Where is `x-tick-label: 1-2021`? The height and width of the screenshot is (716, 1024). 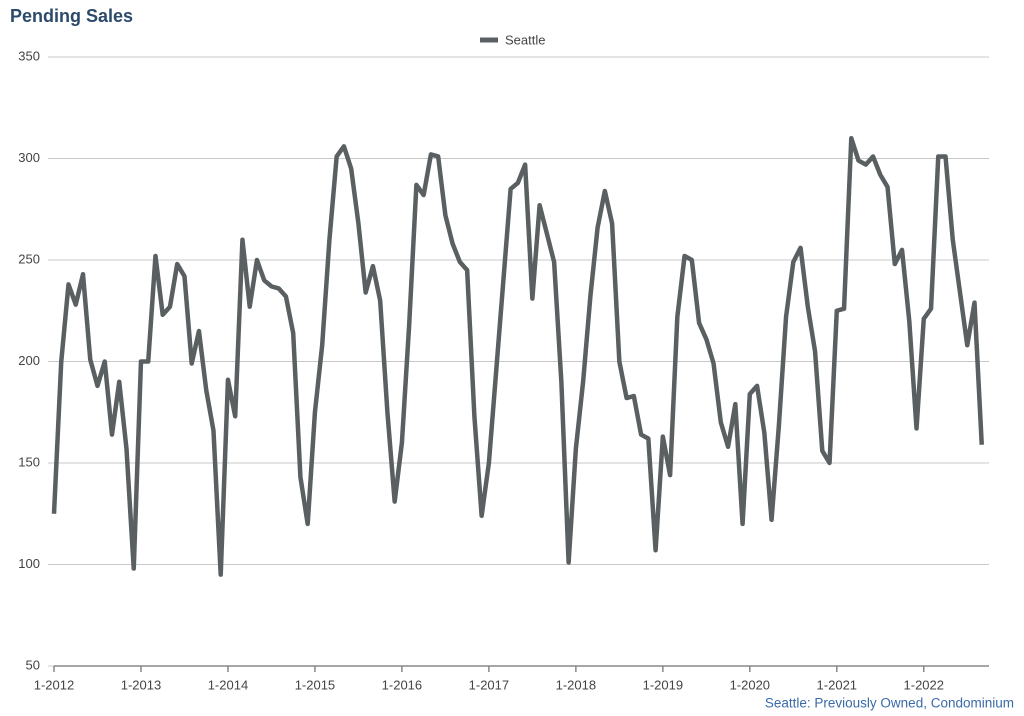
x-tick-label: 1-2021 is located at coordinates (837, 684).